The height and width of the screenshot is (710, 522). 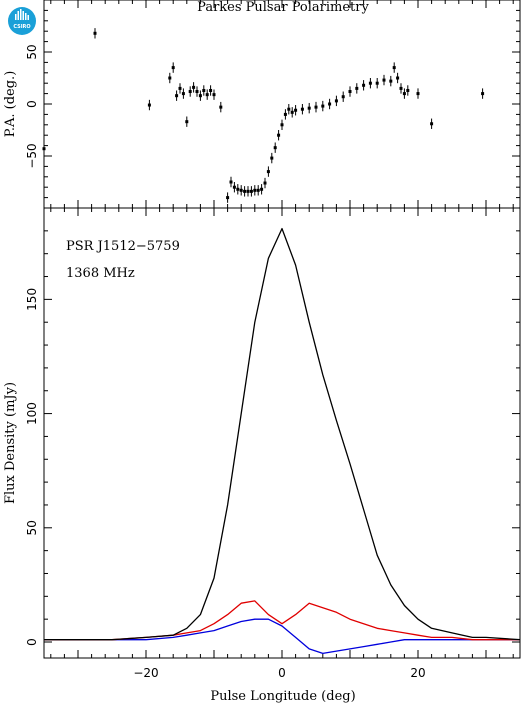 What do you see at coordinates (282, 673) in the screenshot?
I see `x-tick-label: 0` at bounding box center [282, 673].